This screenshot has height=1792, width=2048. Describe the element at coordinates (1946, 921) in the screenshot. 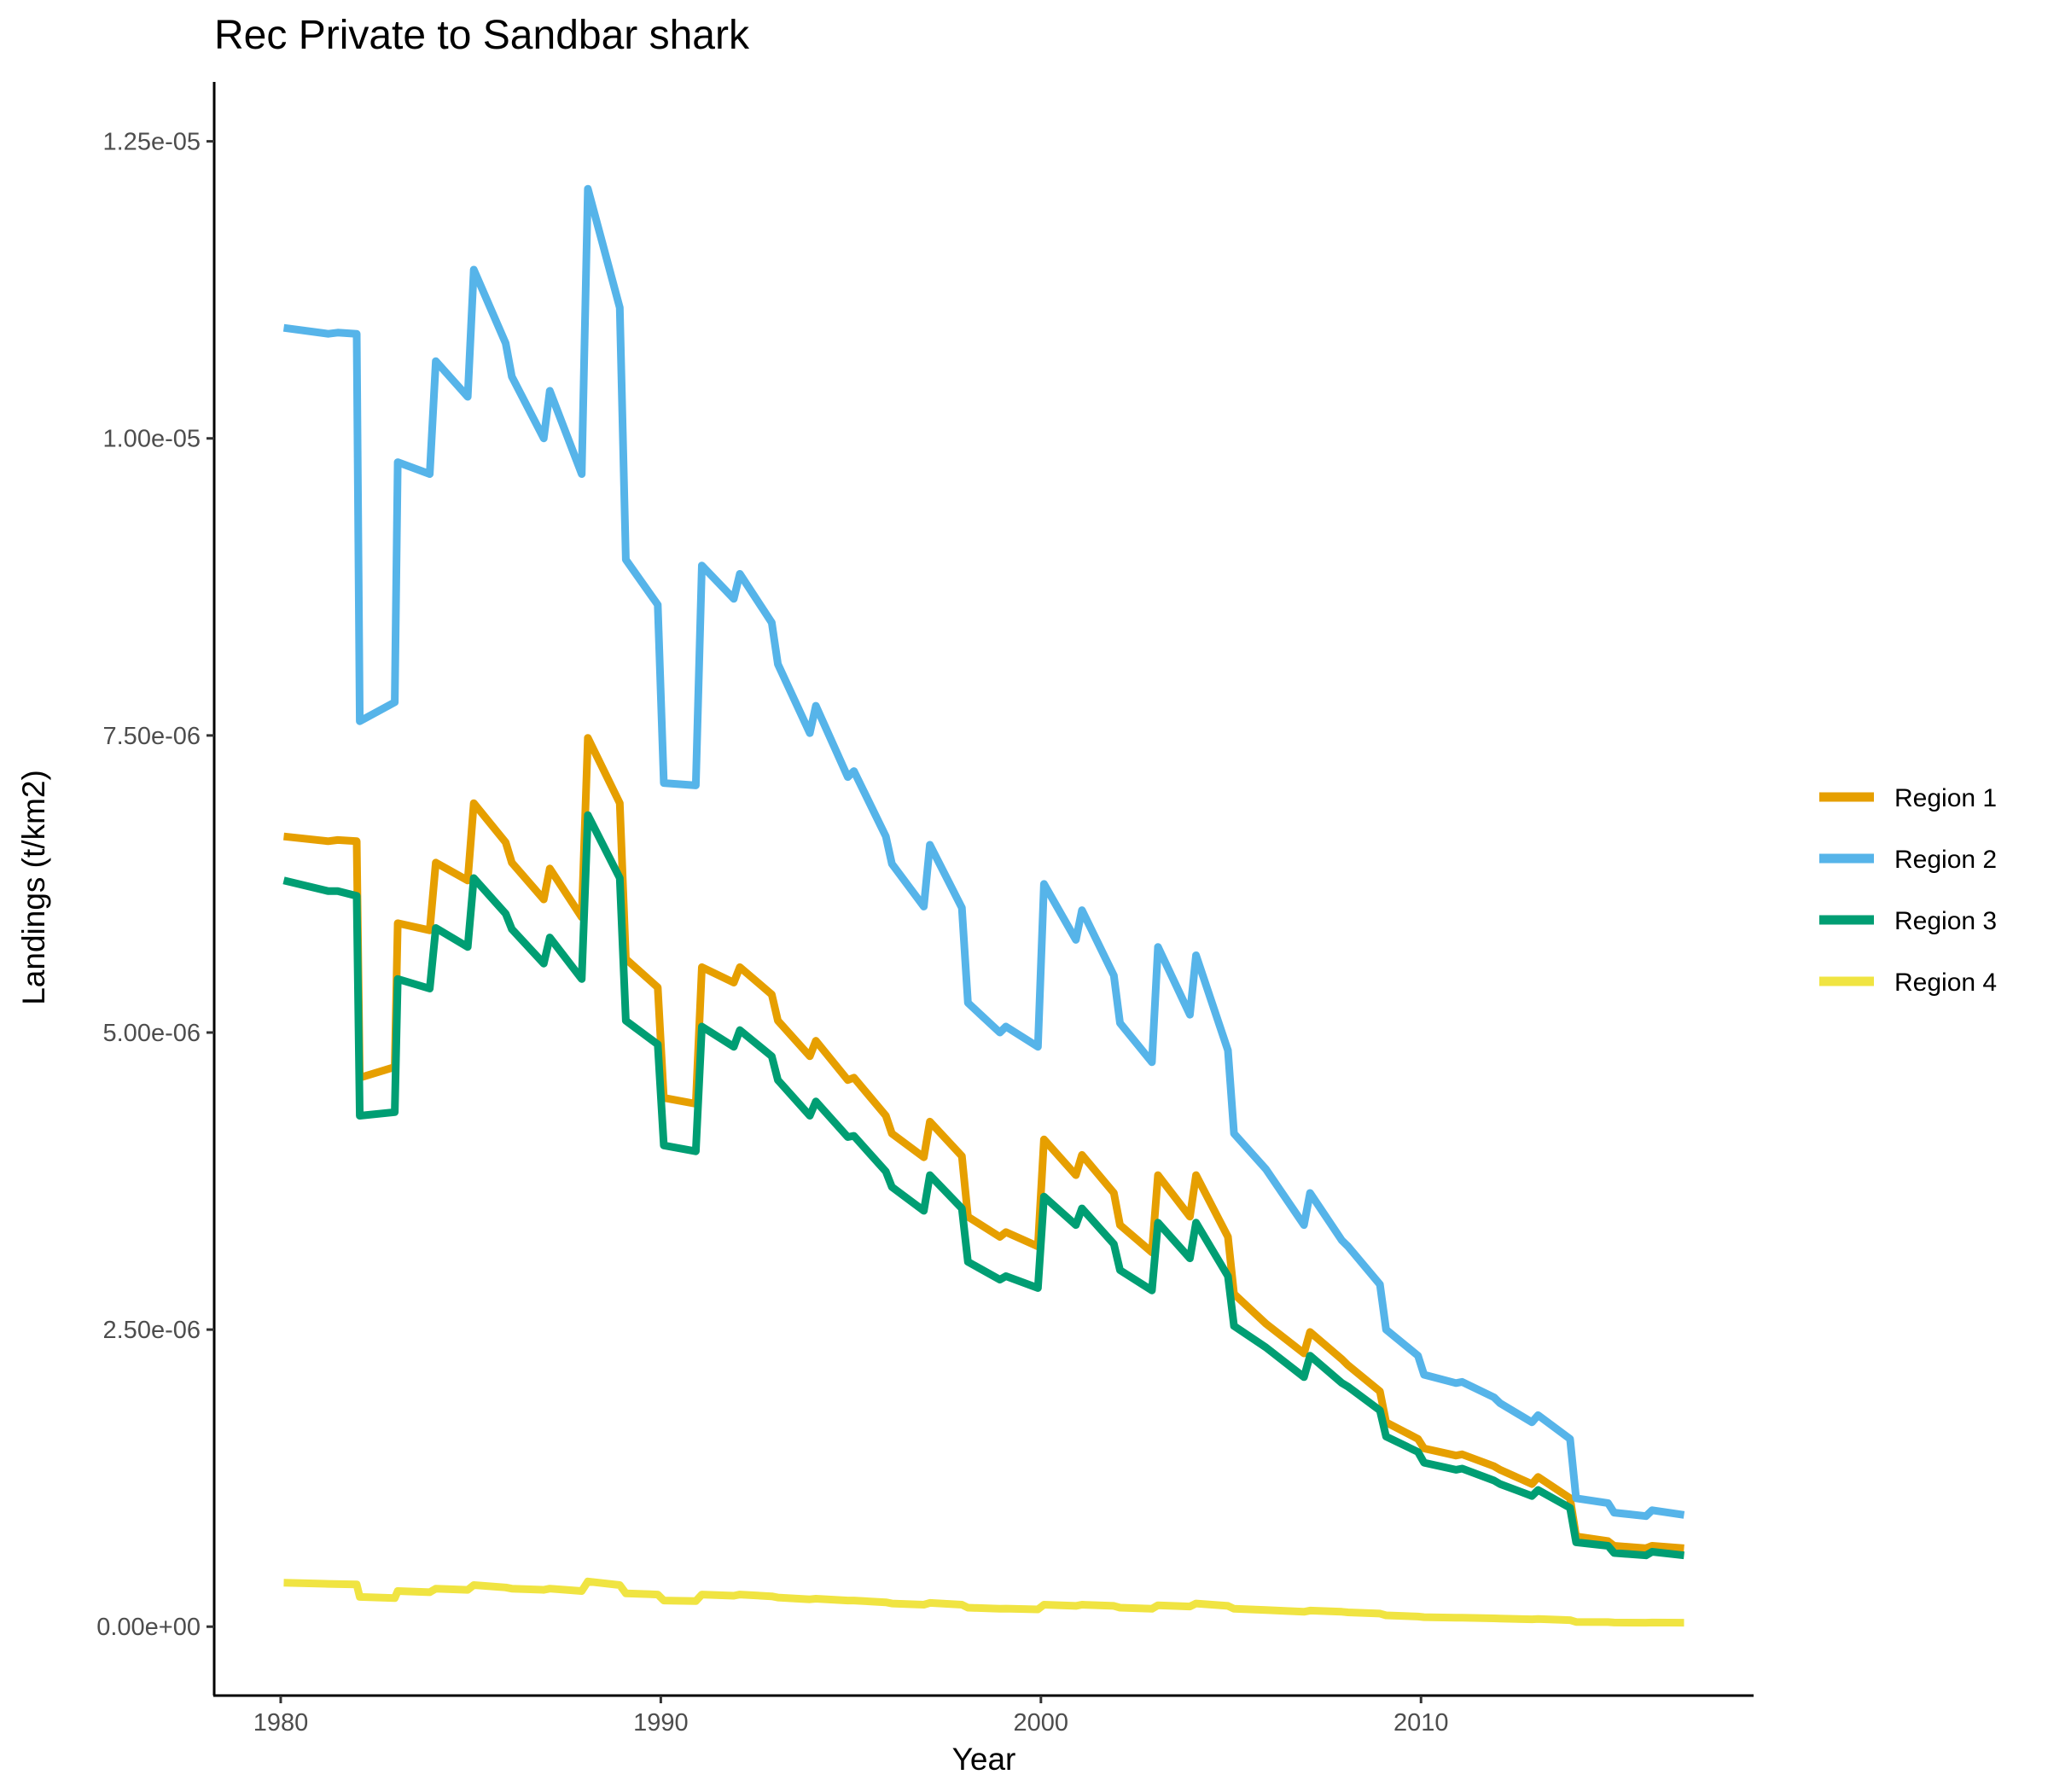

I see `legend-label-region-3: Region 3` at that location.